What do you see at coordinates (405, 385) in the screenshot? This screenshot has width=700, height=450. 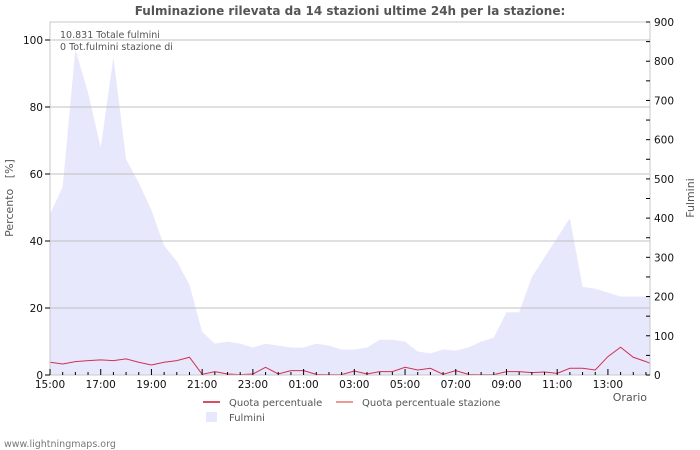 I see `svg-text: 05:00` at bounding box center [405, 385].